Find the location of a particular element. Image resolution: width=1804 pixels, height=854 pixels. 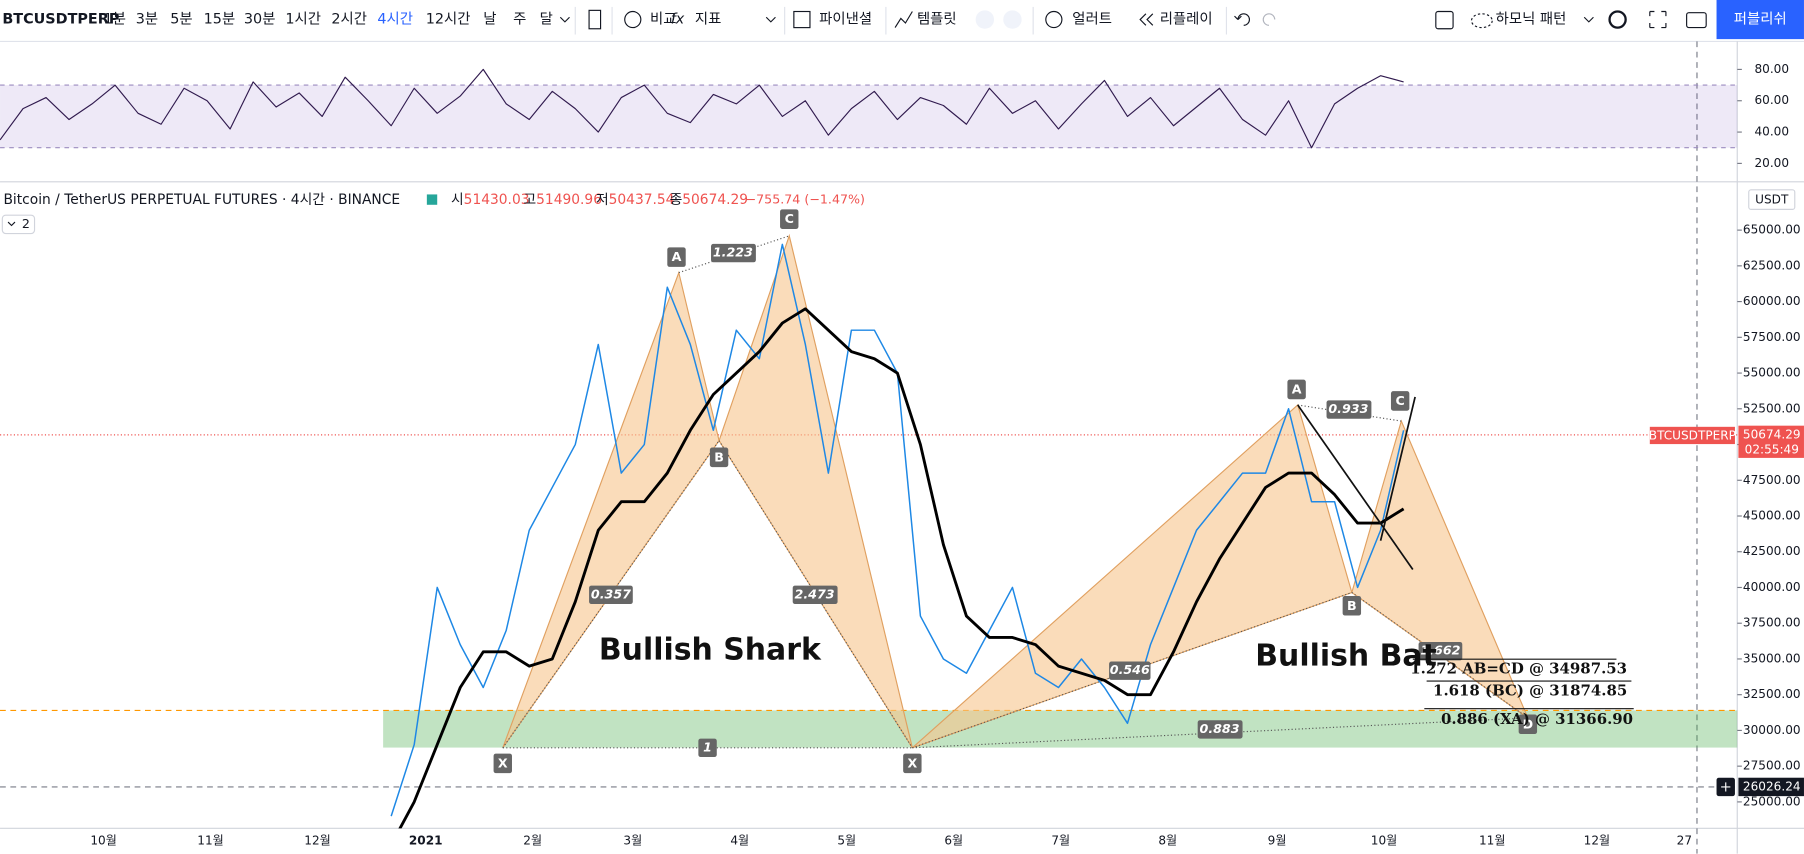

interval-button: 1분 is located at coordinates (115, 20).